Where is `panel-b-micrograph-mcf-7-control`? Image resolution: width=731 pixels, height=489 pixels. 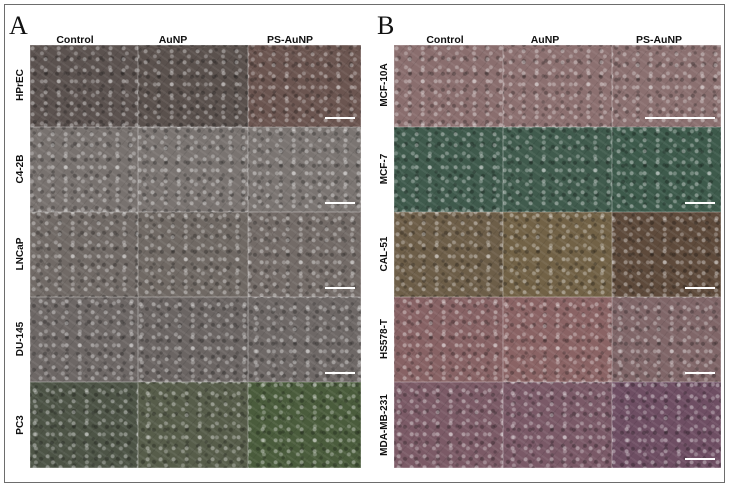
panel-b-micrograph-mcf-7-control is located at coordinates (448, 169).